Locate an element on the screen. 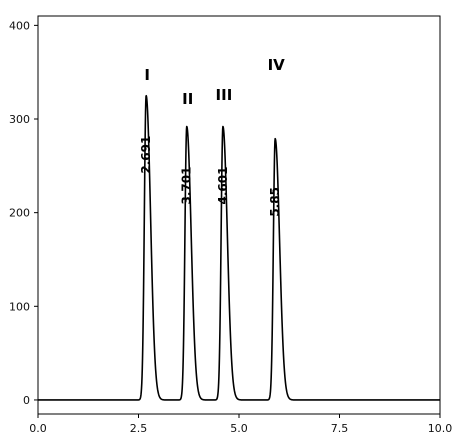 The height and width of the screenshot is (444, 474). x-tick-label: 7.5 is located at coordinates (340, 428).